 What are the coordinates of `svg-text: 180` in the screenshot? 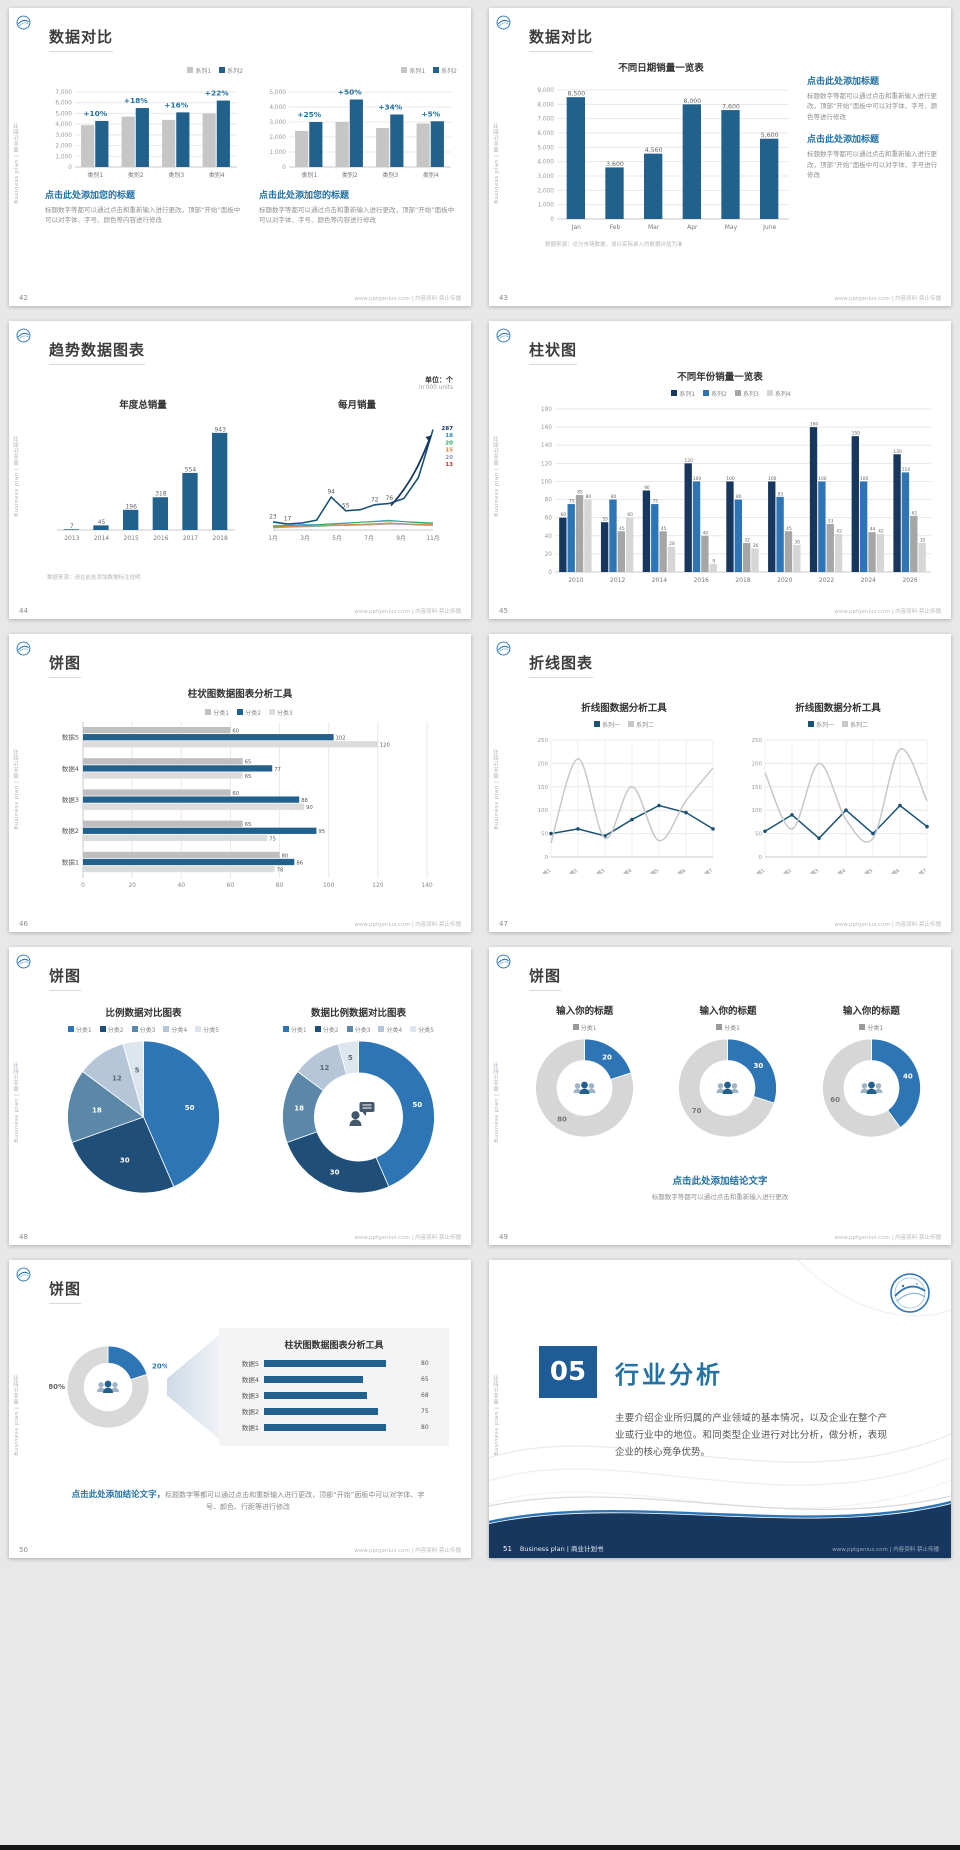 It's located at (546, 410).